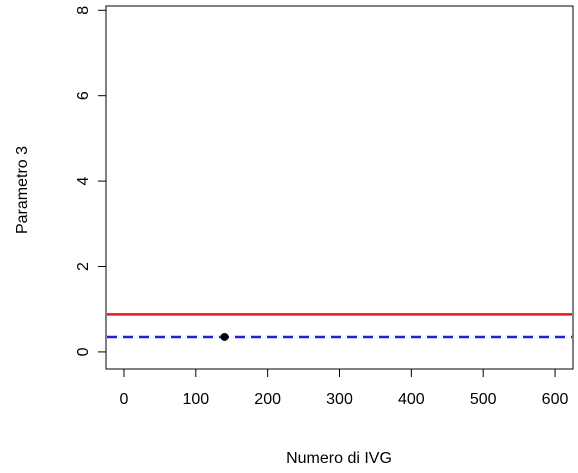  I want to click on x-tick-label-6: 600, so click(555, 399).